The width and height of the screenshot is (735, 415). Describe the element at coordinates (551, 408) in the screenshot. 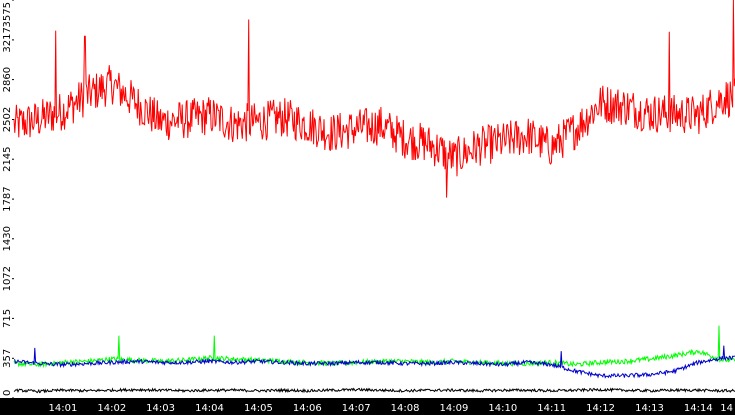

I see `x-tick-label: 14:11` at that location.